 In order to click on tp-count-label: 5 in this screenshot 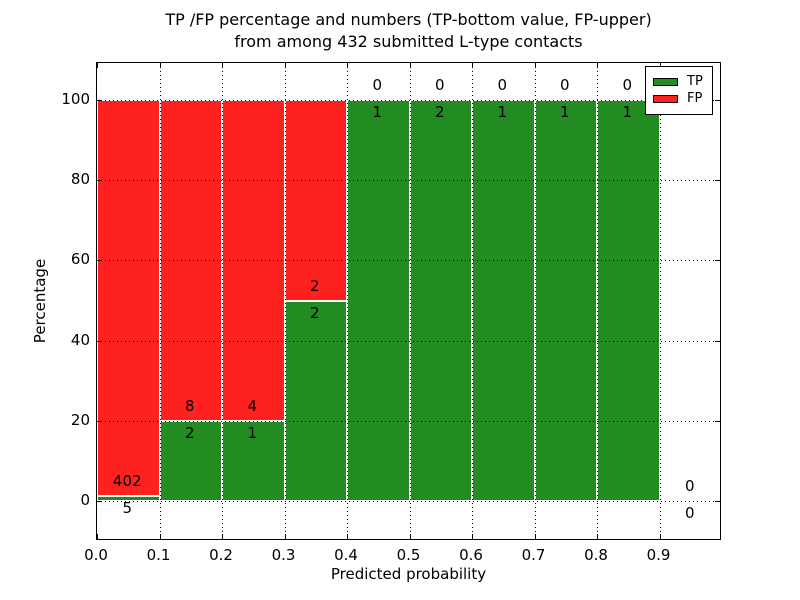, I will do `click(127, 508)`.